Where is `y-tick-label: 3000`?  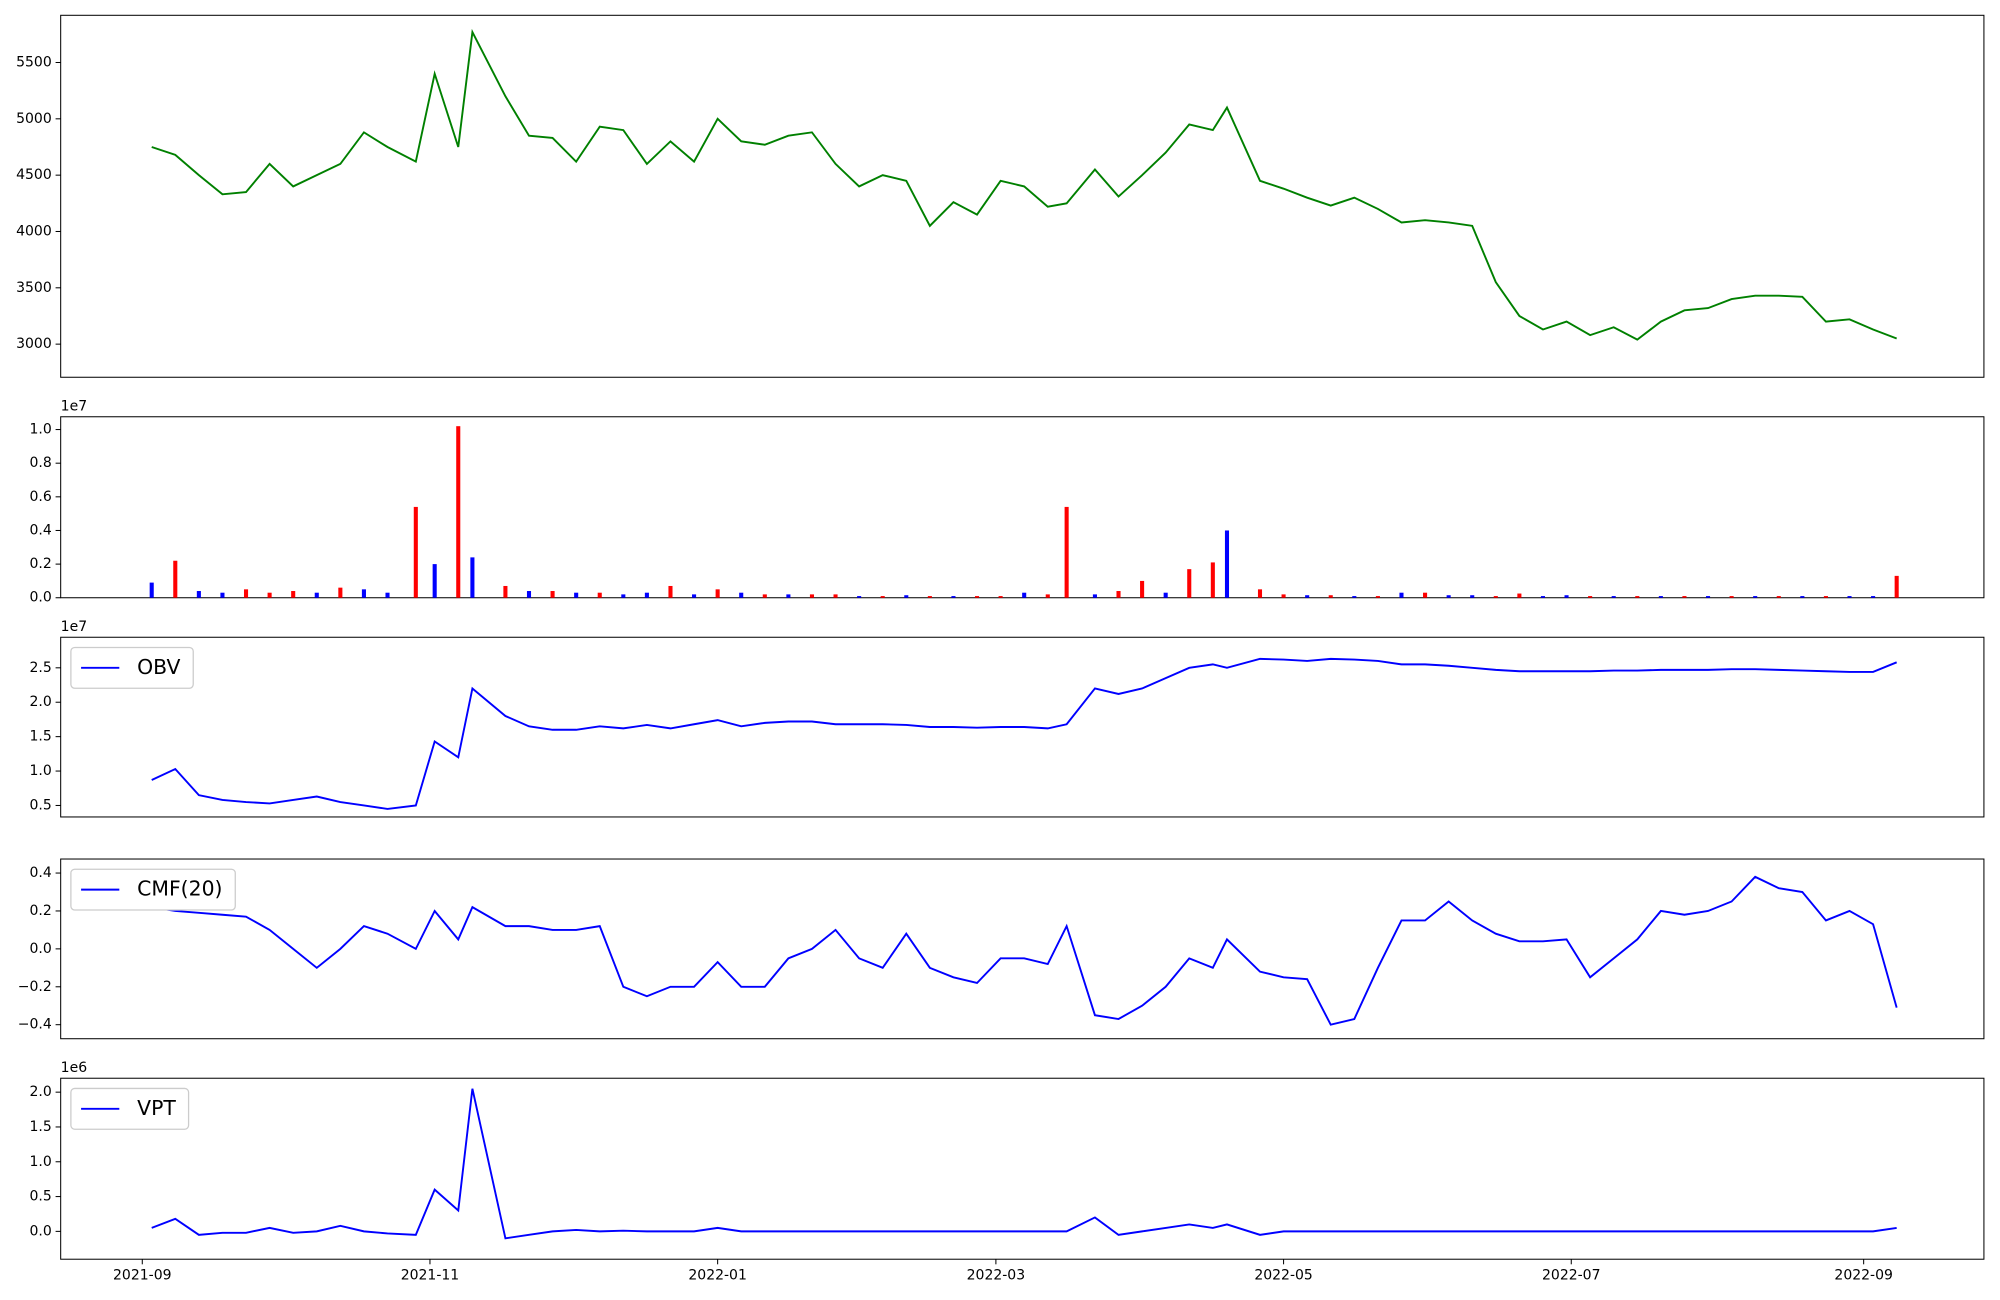
y-tick-label: 3000 is located at coordinates (34, 344).